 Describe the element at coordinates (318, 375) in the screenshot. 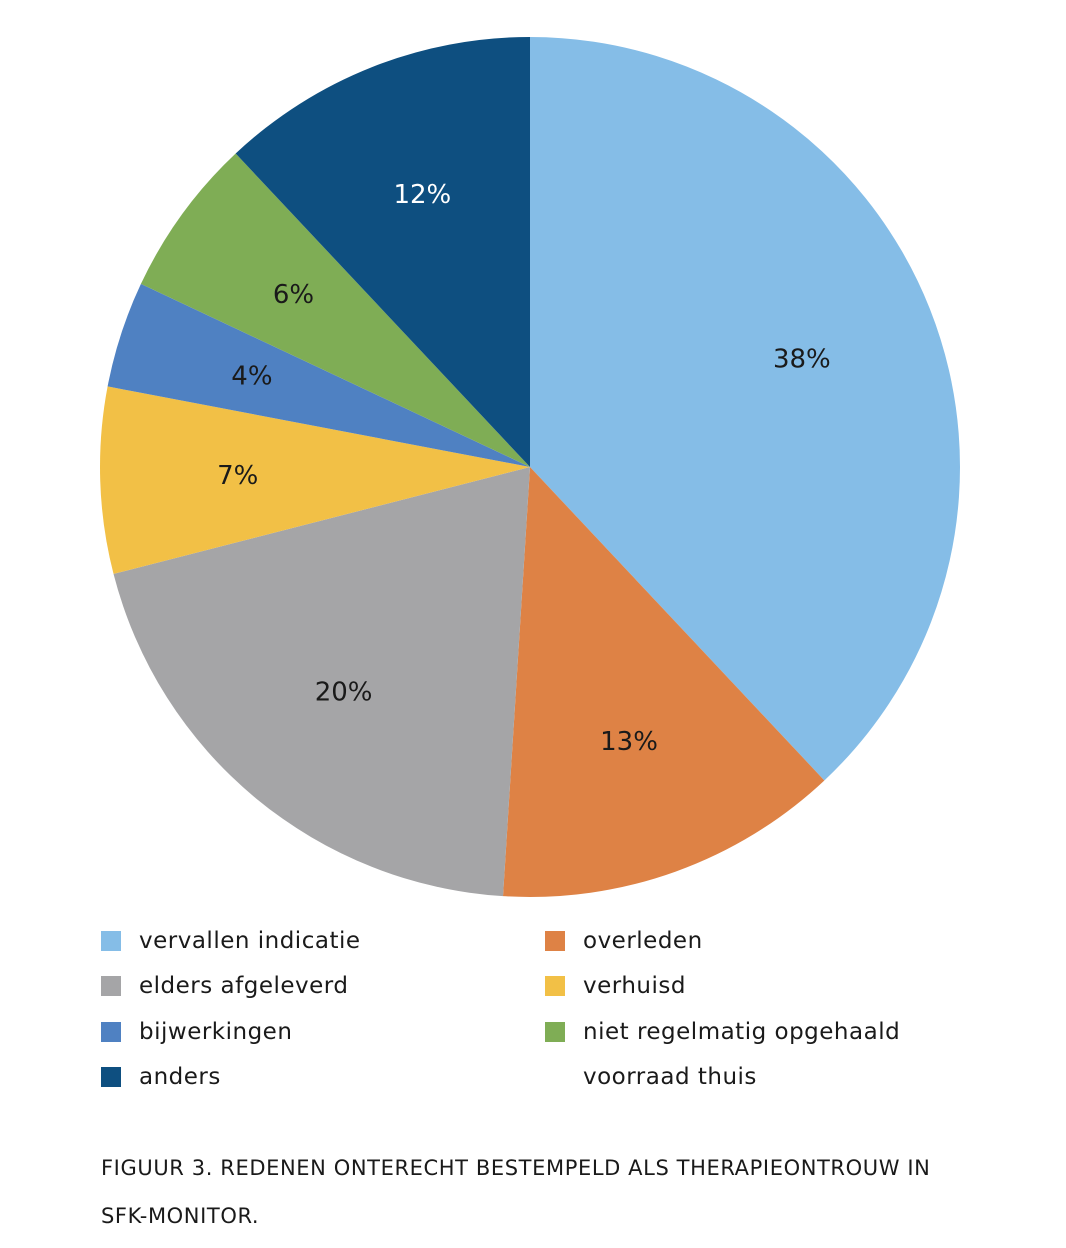

I see `pie-slice-bijwerkingen` at that location.